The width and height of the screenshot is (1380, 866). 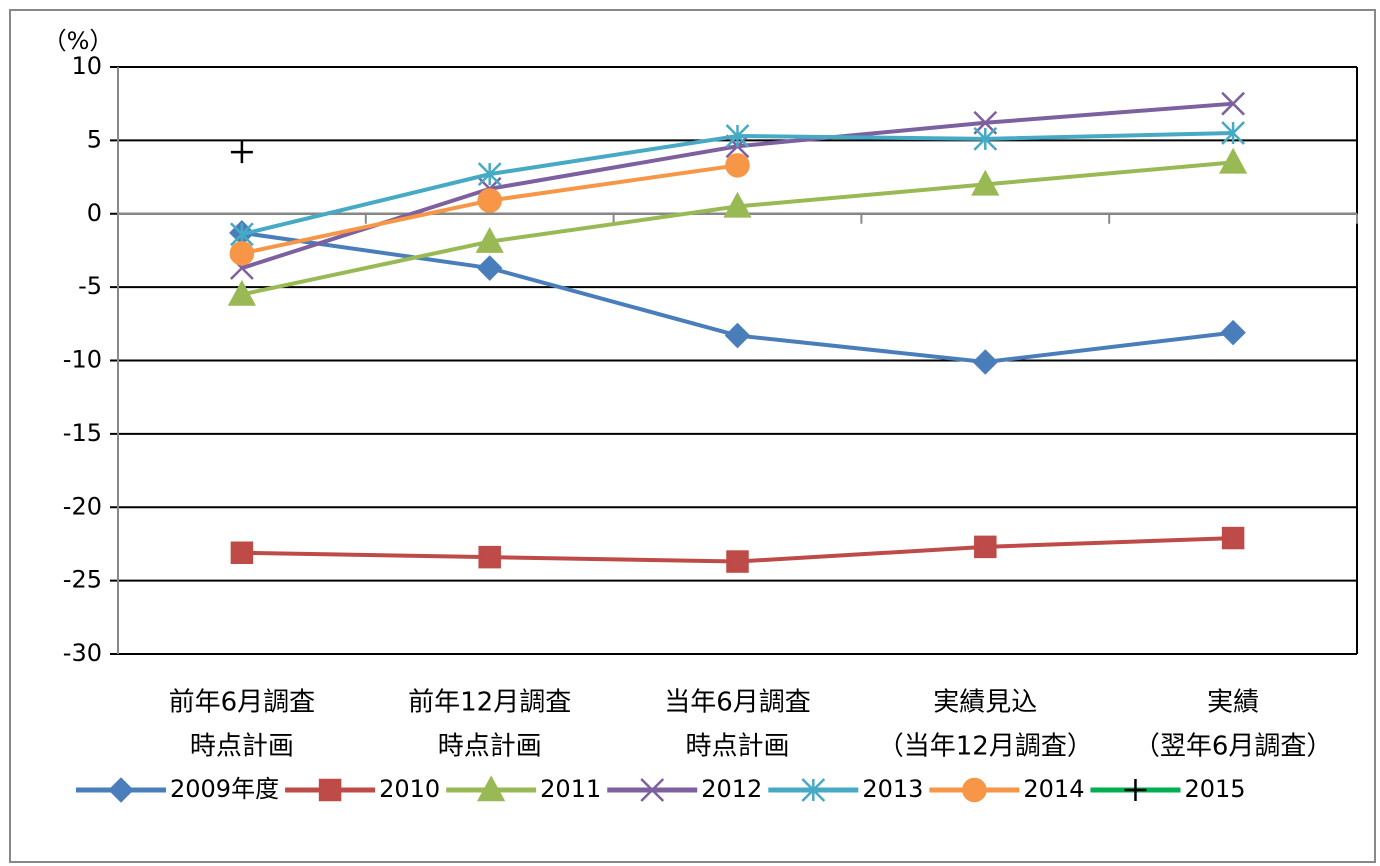 What do you see at coordinates (94, 139) in the screenshot?
I see `y-tick-label: 5` at bounding box center [94, 139].